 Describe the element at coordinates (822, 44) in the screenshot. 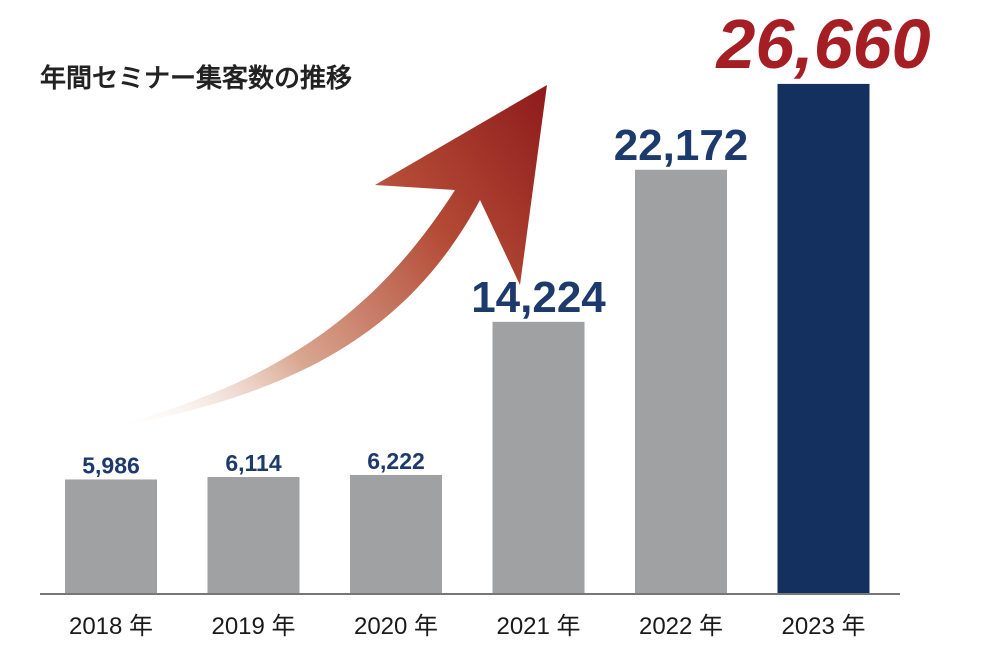

I see `value-label-5: 26,660` at that location.